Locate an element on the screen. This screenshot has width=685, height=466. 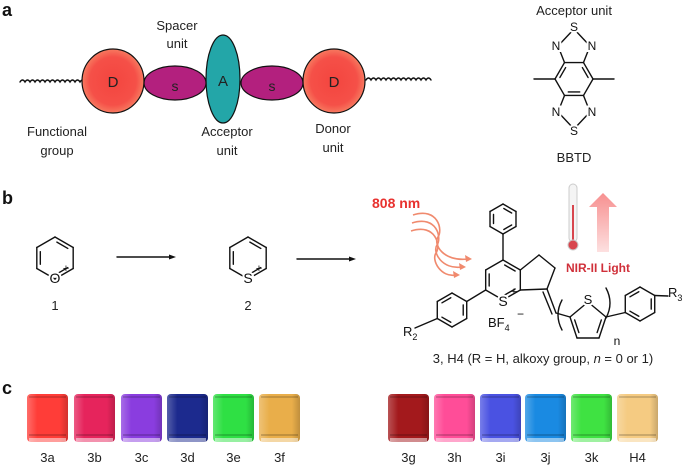
donor-unit-label: Donor is located at coordinates (333, 128).